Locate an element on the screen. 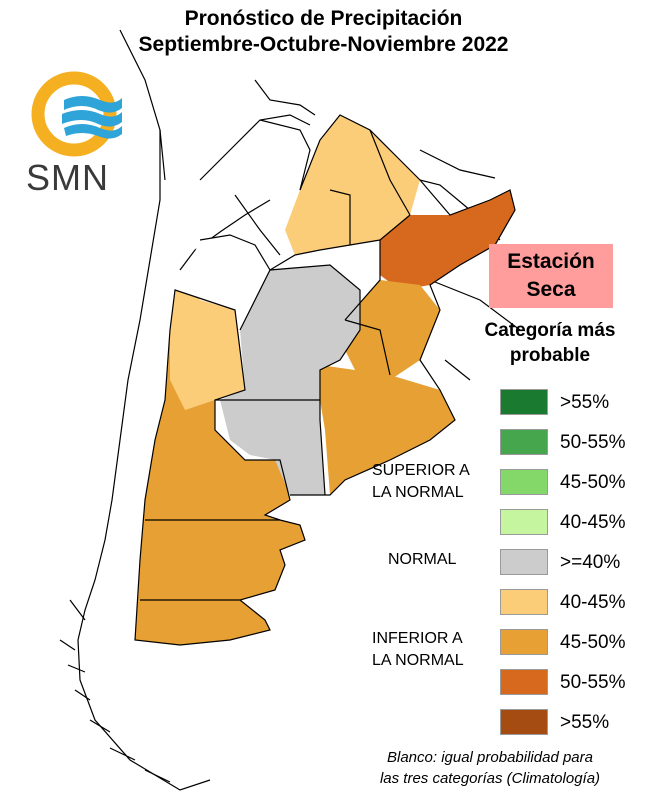 The width and height of the screenshot is (647, 800). legend-group-normal: NORMAL is located at coordinates (443, 560).